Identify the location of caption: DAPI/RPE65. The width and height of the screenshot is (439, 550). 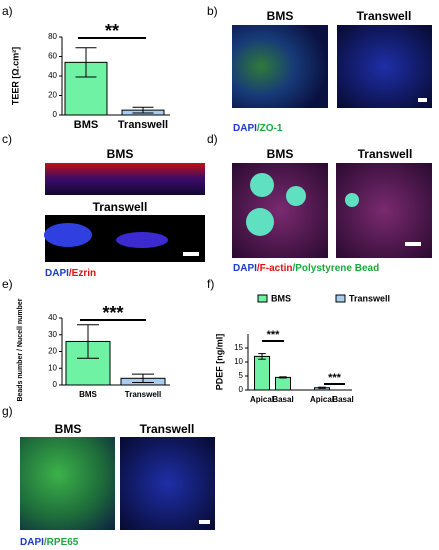
(49, 542).